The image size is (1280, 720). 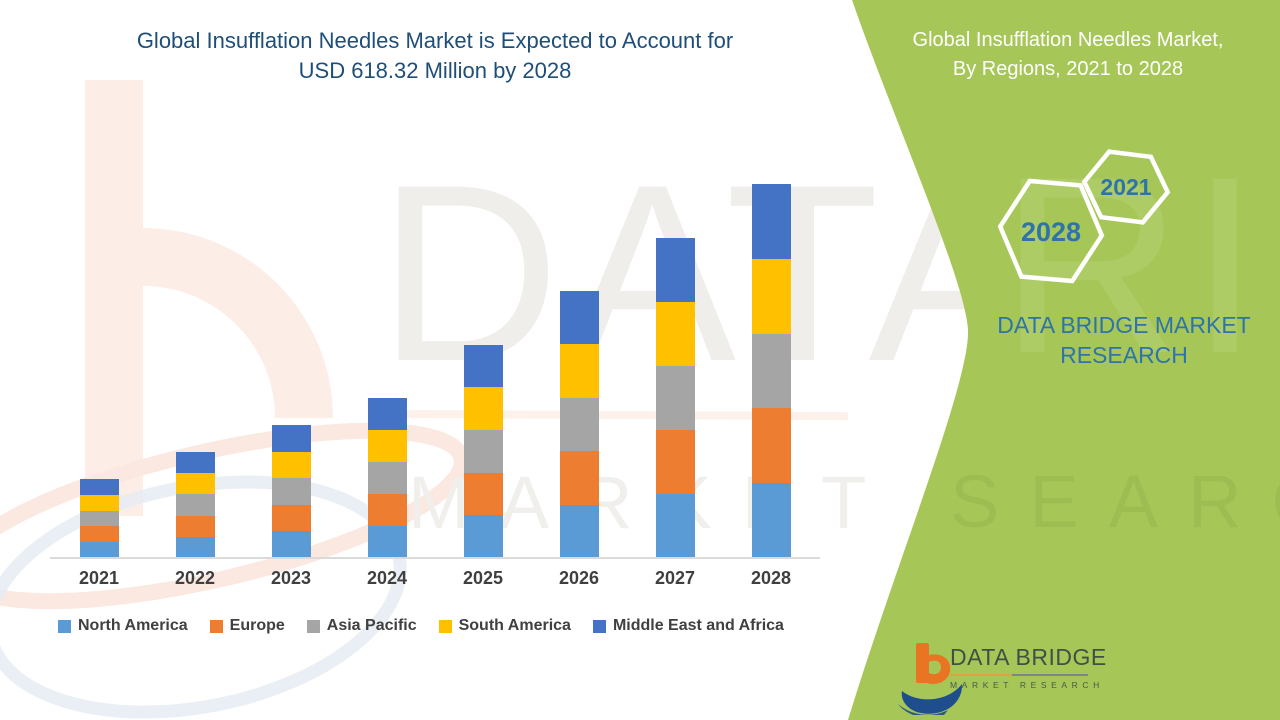 I want to click on bar-2027-segment-south-america, so click(x=675, y=333).